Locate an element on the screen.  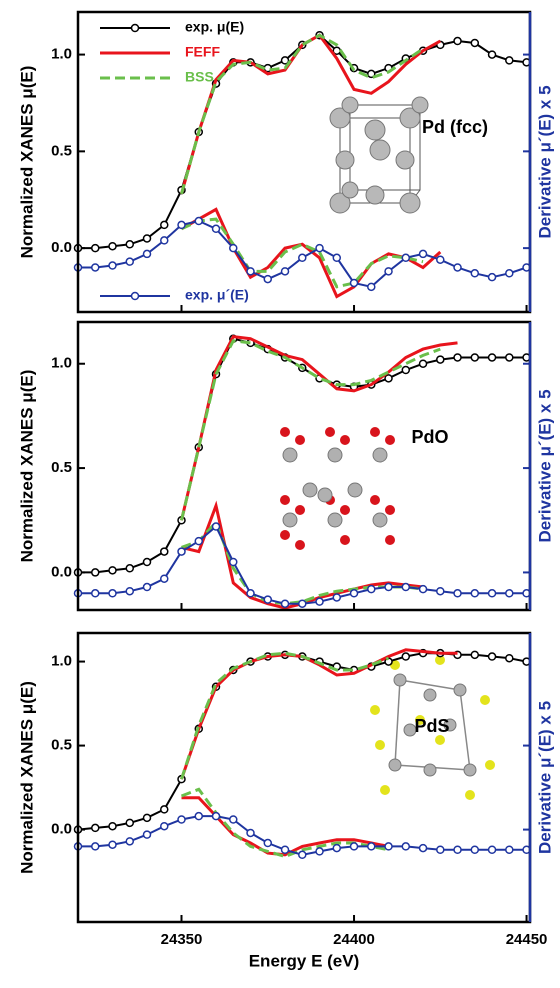
panel-label: Pd (fcc) is located at coordinates (455, 127).